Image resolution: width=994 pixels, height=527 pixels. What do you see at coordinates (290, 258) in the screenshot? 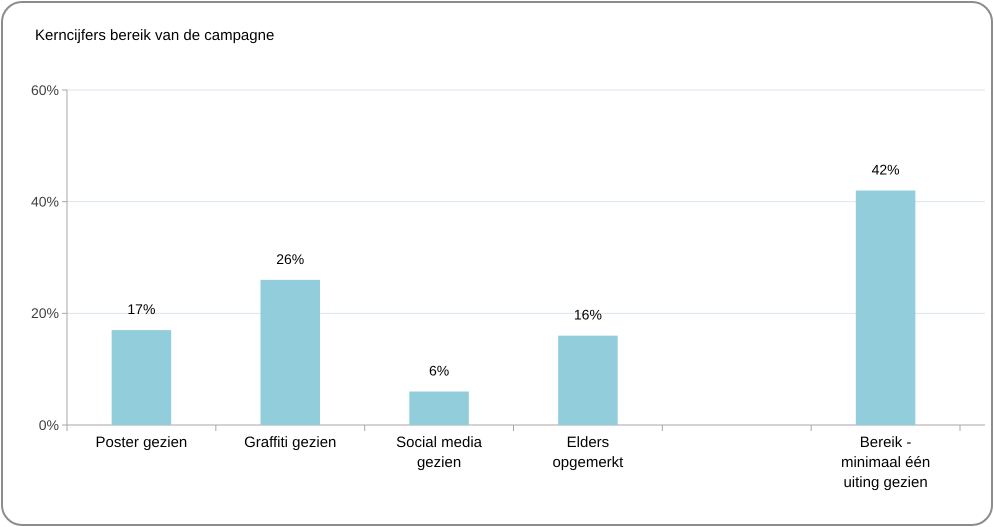
I see `data-label: 26%` at bounding box center [290, 258].